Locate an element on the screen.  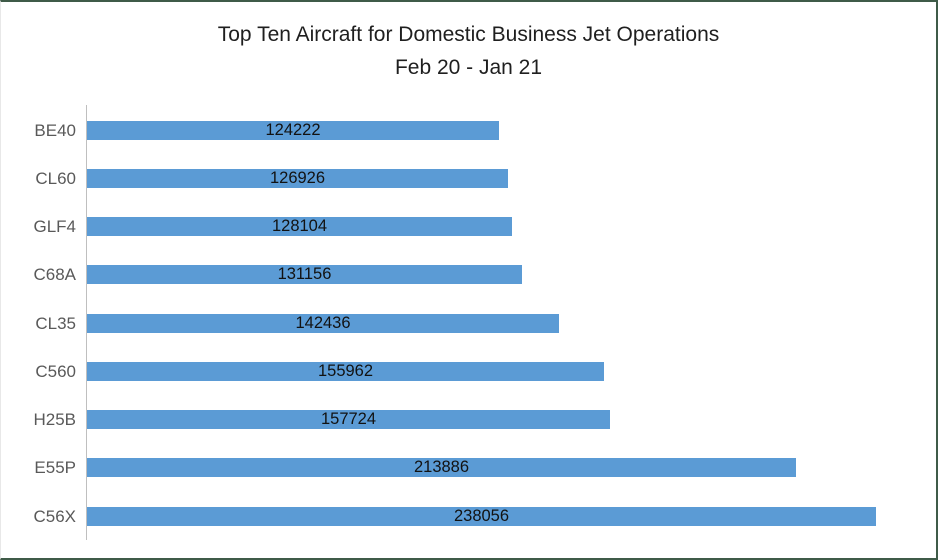
bar: 124222 is located at coordinates (293, 130).